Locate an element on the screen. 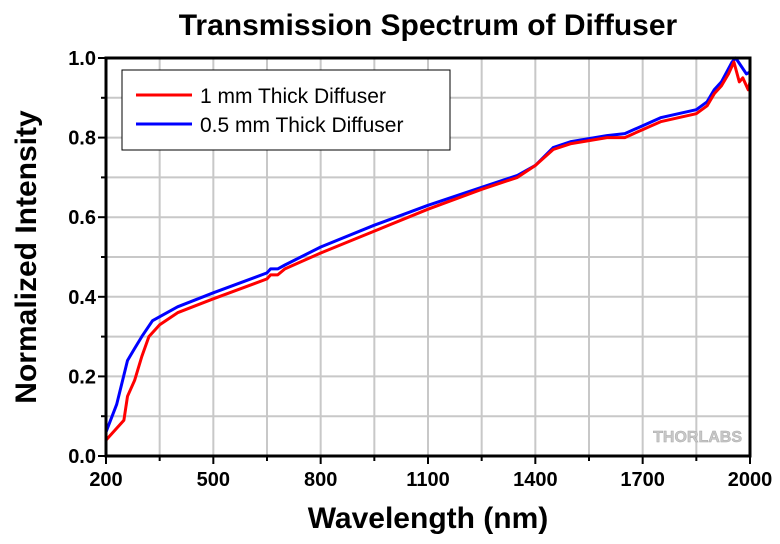 The width and height of the screenshot is (780, 544). y-tick-label: 0.0 is located at coordinates (82, 457).